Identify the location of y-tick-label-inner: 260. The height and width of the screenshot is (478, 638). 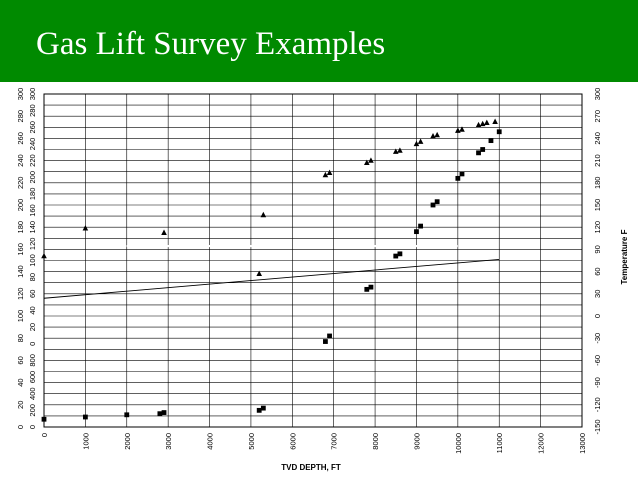
(32, 127).